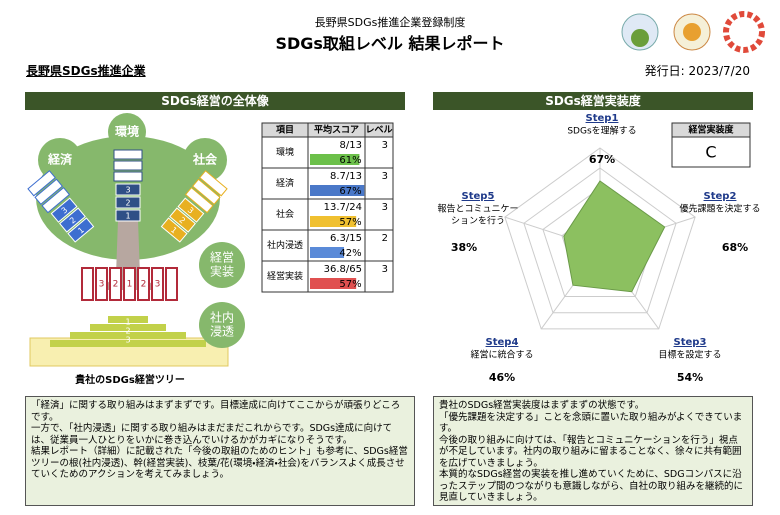 This screenshot has width=780, height=515. Describe the element at coordinates (350, 222) in the screenshot. I see `label: 57%` at that location.